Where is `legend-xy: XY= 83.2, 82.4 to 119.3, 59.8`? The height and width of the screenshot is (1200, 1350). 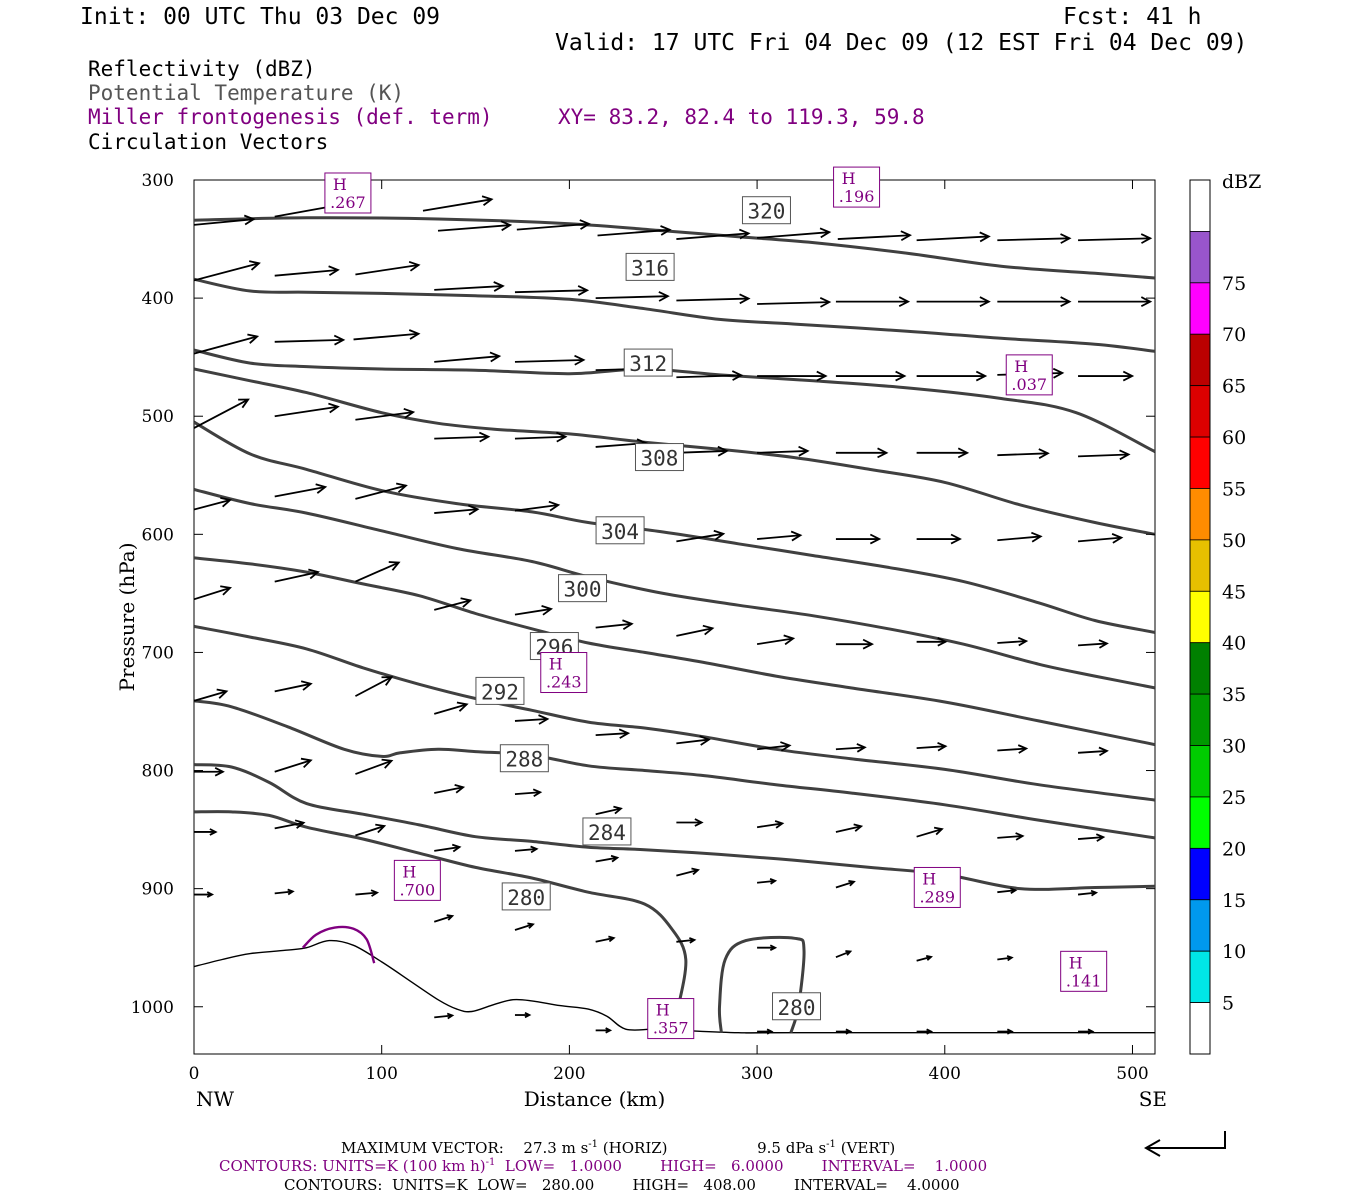 legend-xy: XY= 83.2, 82.4 to 119.3, 59.8 is located at coordinates (741, 117).